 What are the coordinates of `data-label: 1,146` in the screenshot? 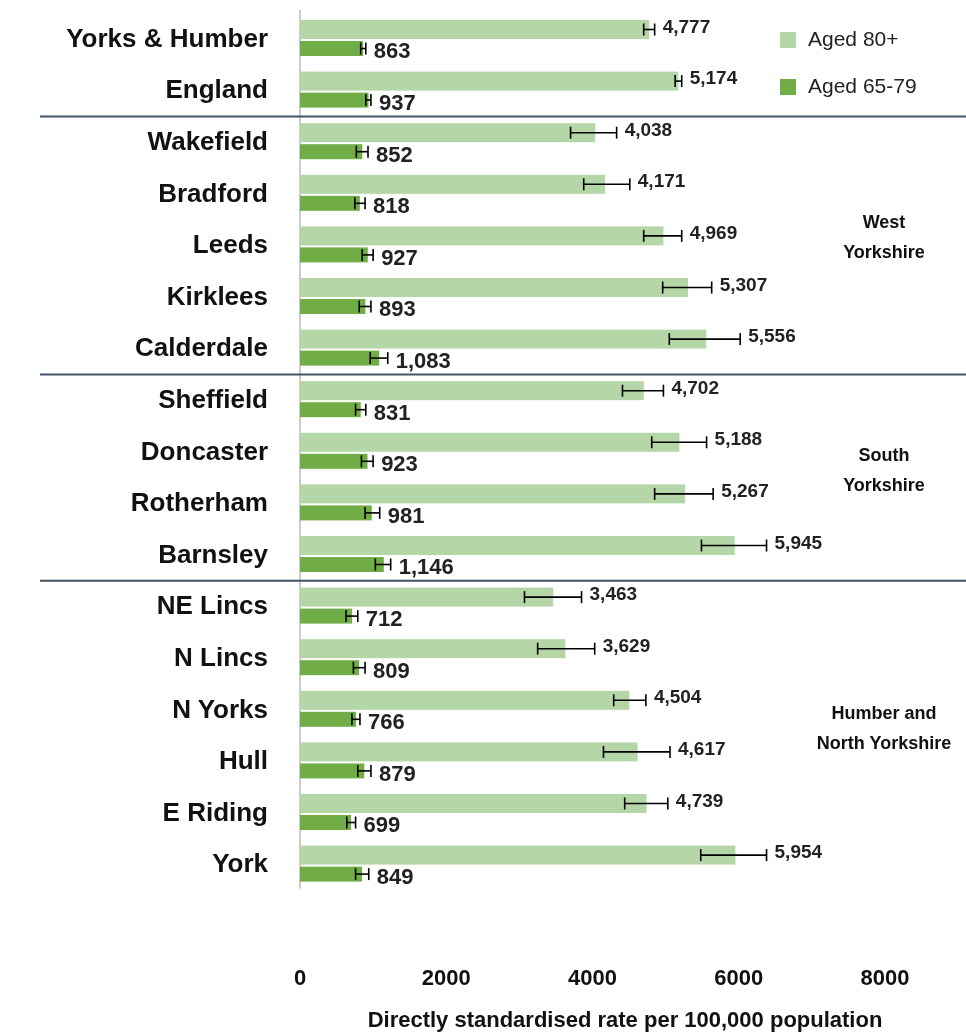 It's located at (426, 567).